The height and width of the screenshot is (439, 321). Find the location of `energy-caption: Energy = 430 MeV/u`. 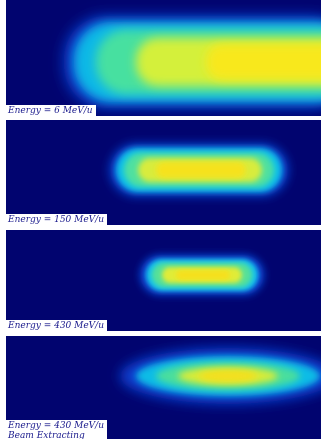

energy-caption: Energy = 430 MeV/u is located at coordinates (57, 325).